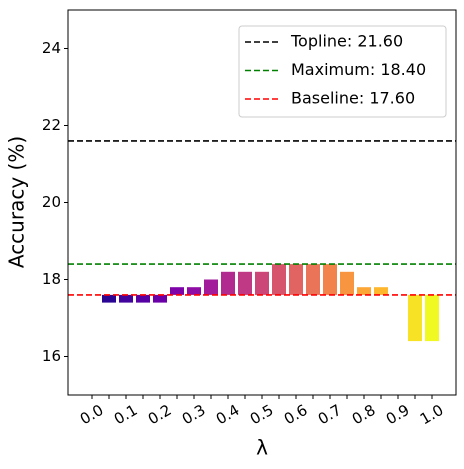  Describe the element at coordinates (228, 415) in the screenshot. I see `x-tick-label: 0.4` at that location.